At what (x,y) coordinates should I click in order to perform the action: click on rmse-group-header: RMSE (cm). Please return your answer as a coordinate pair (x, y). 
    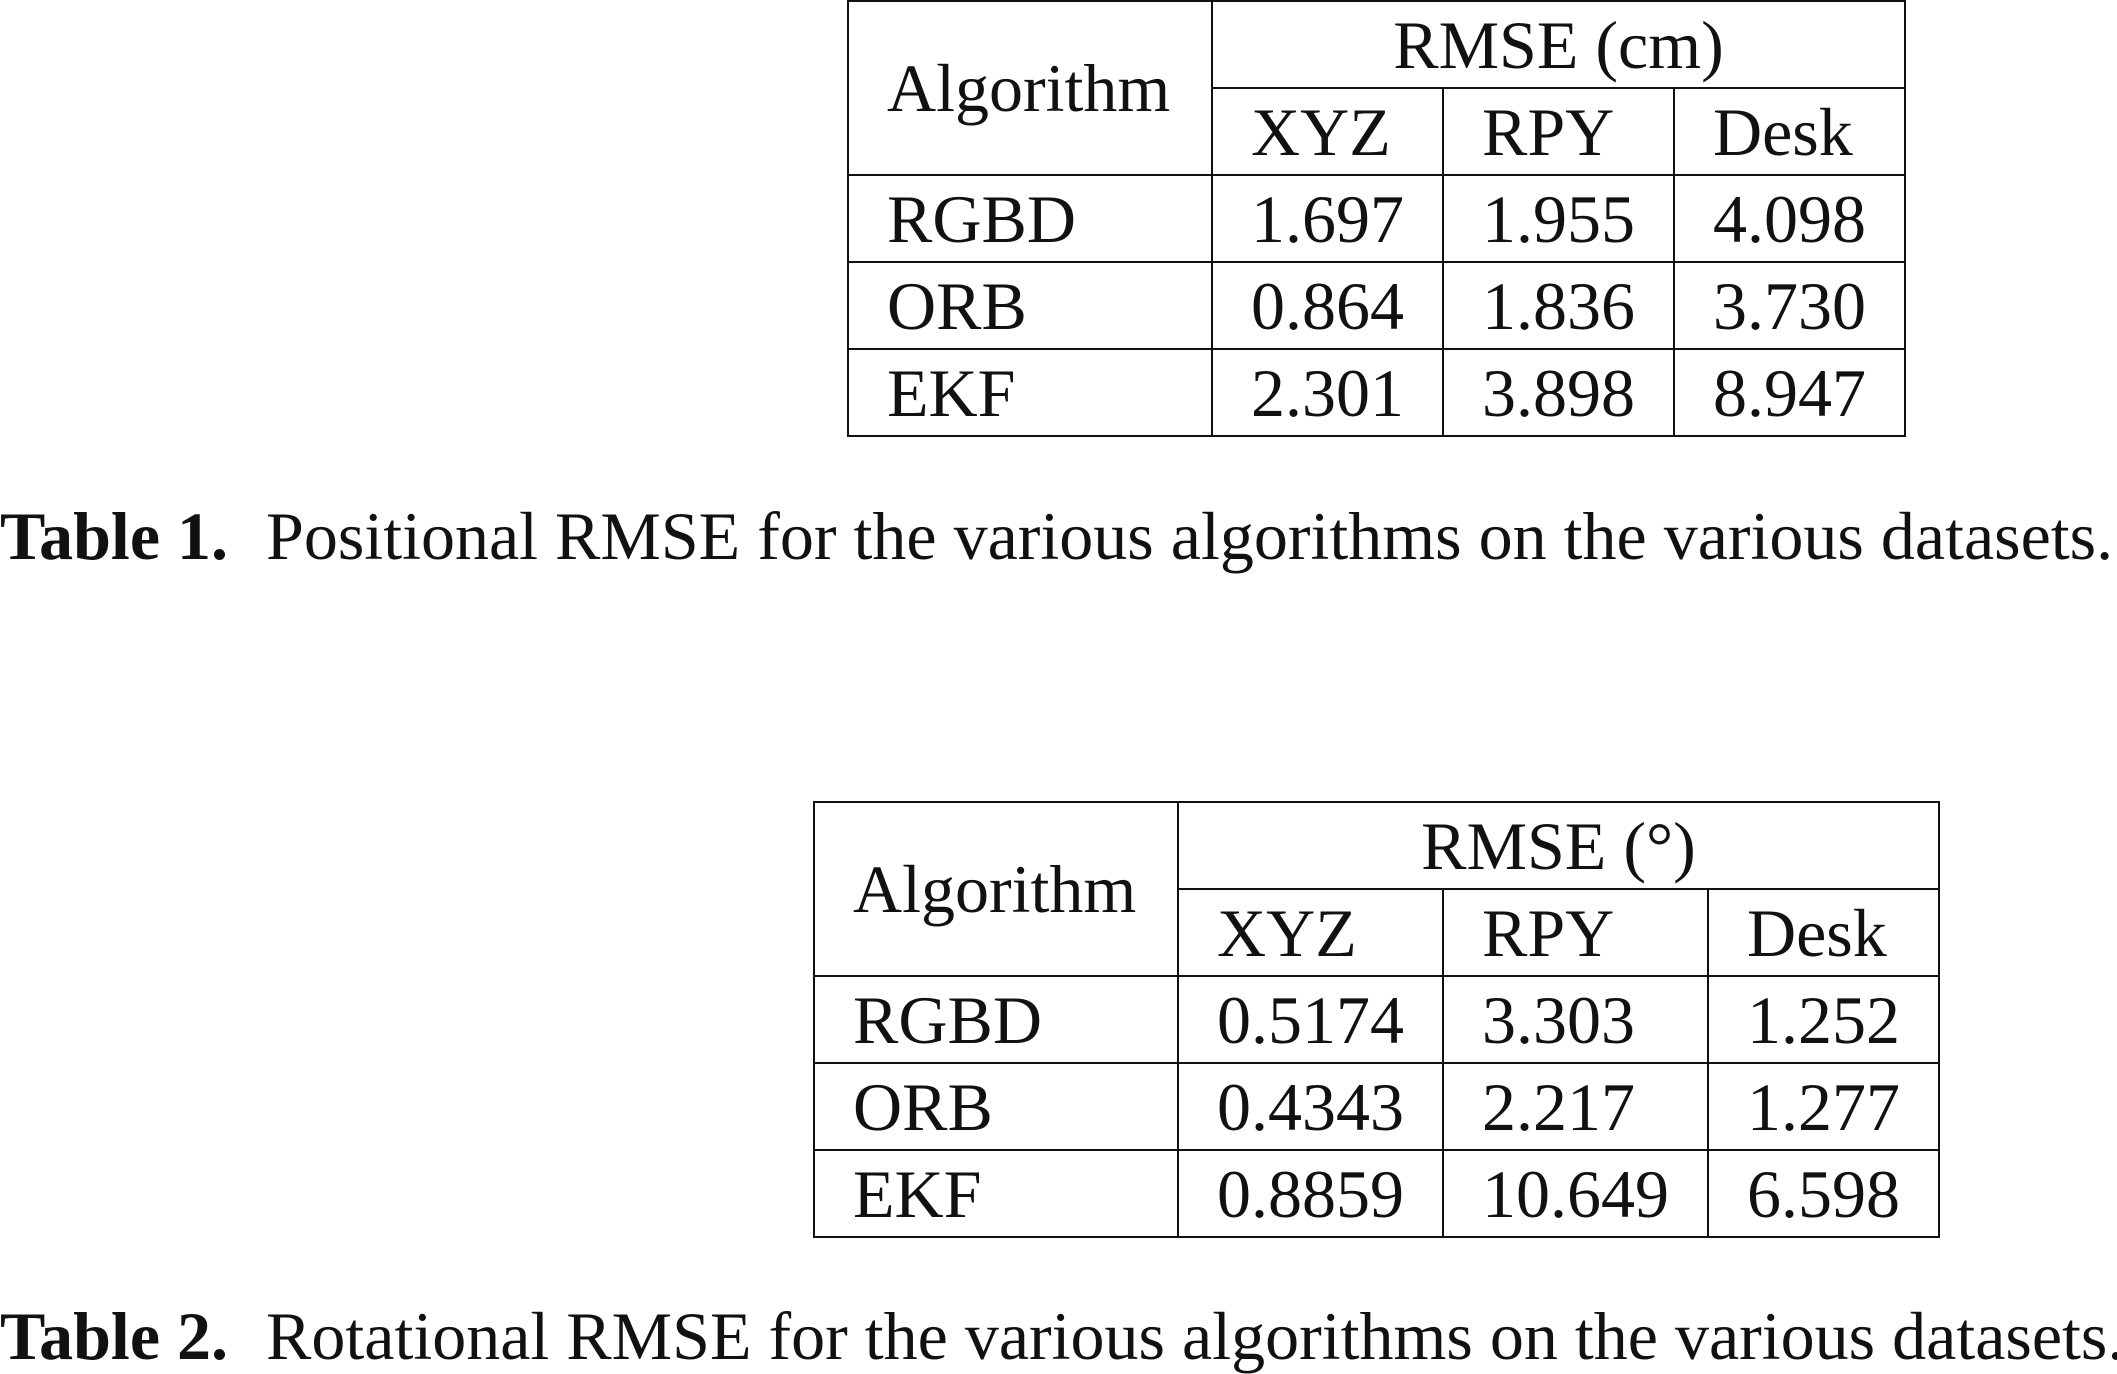
    Looking at the image, I should click on (1558, 44).